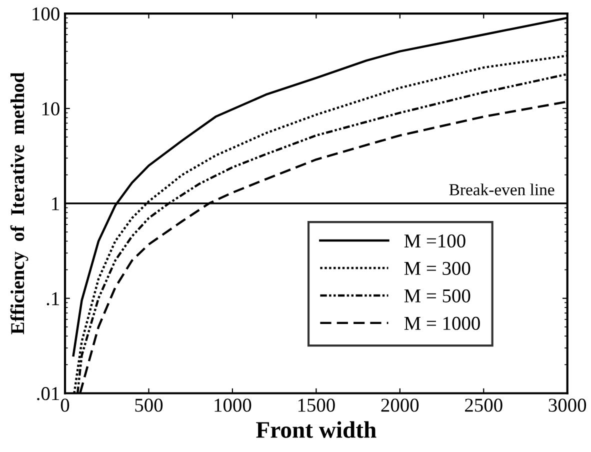 Image resolution: width=591 pixels, height=452 pixels. Describe the element at coordinates (65, 405) in the screenshot. I see `x-tick-label: 0` at that location.